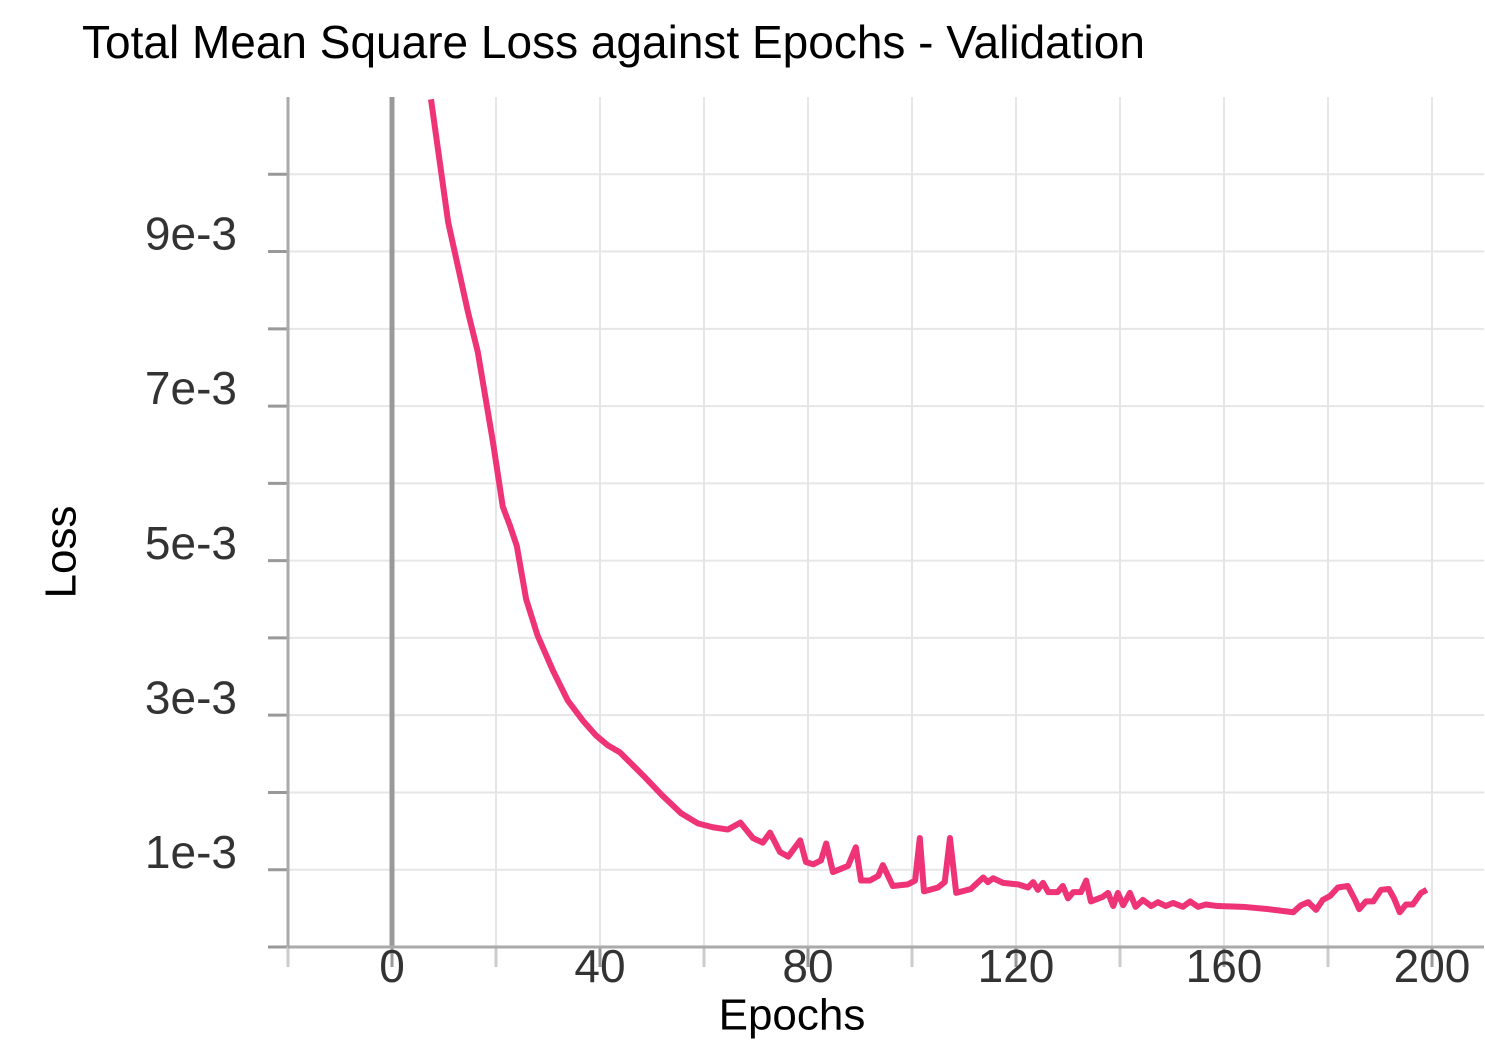 This screenshot has height=1050, width=1485. I want to click on y-tick-label: 1e-3, so click(191, 852).